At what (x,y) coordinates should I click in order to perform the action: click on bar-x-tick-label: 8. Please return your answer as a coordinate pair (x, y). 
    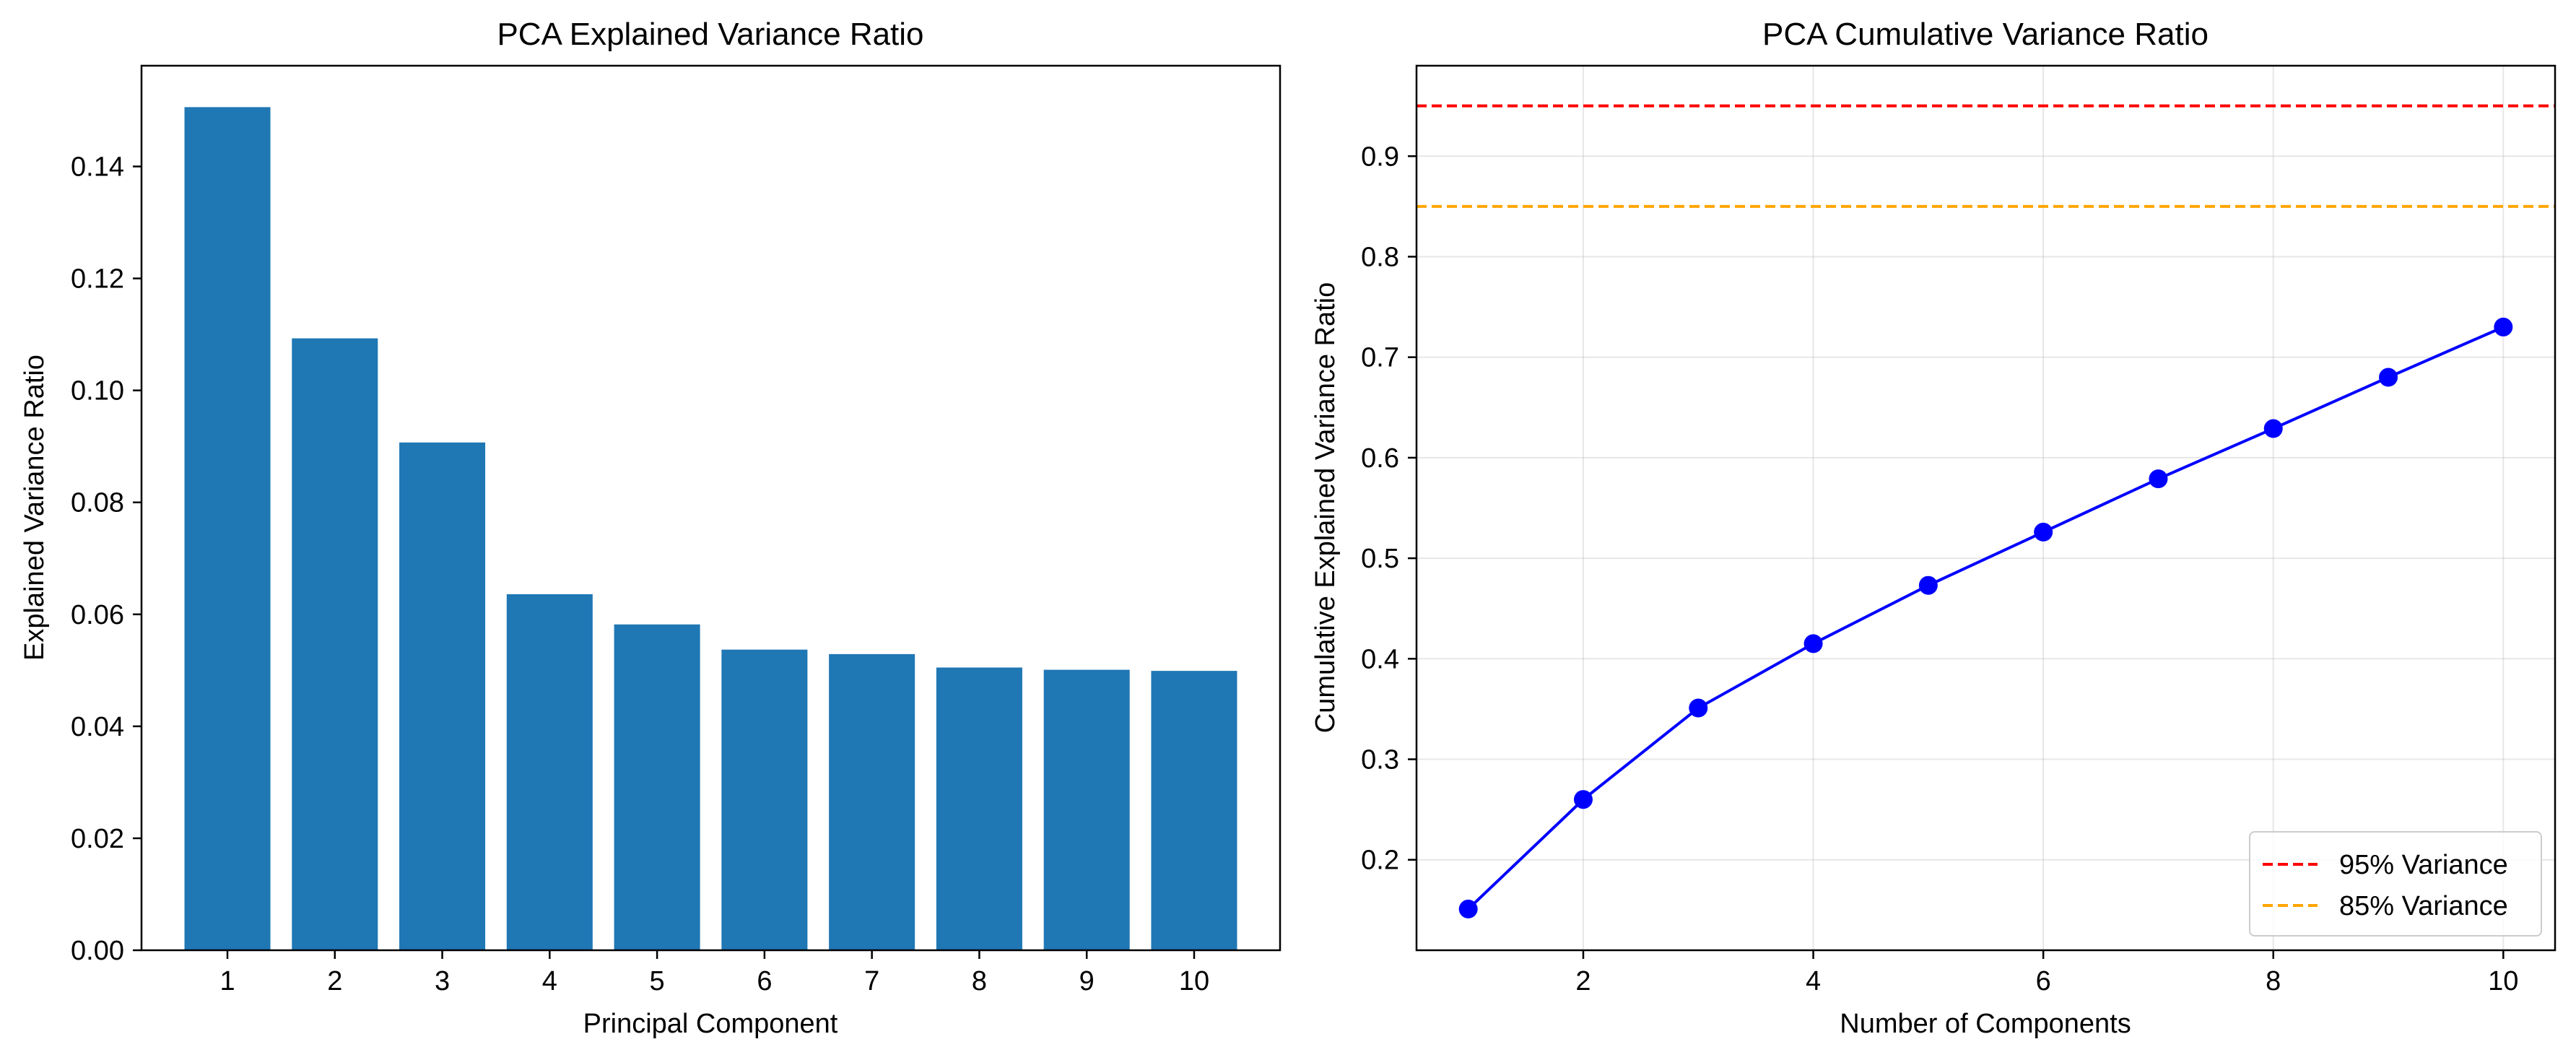
    Looking at the image, I should click on (979, 981).